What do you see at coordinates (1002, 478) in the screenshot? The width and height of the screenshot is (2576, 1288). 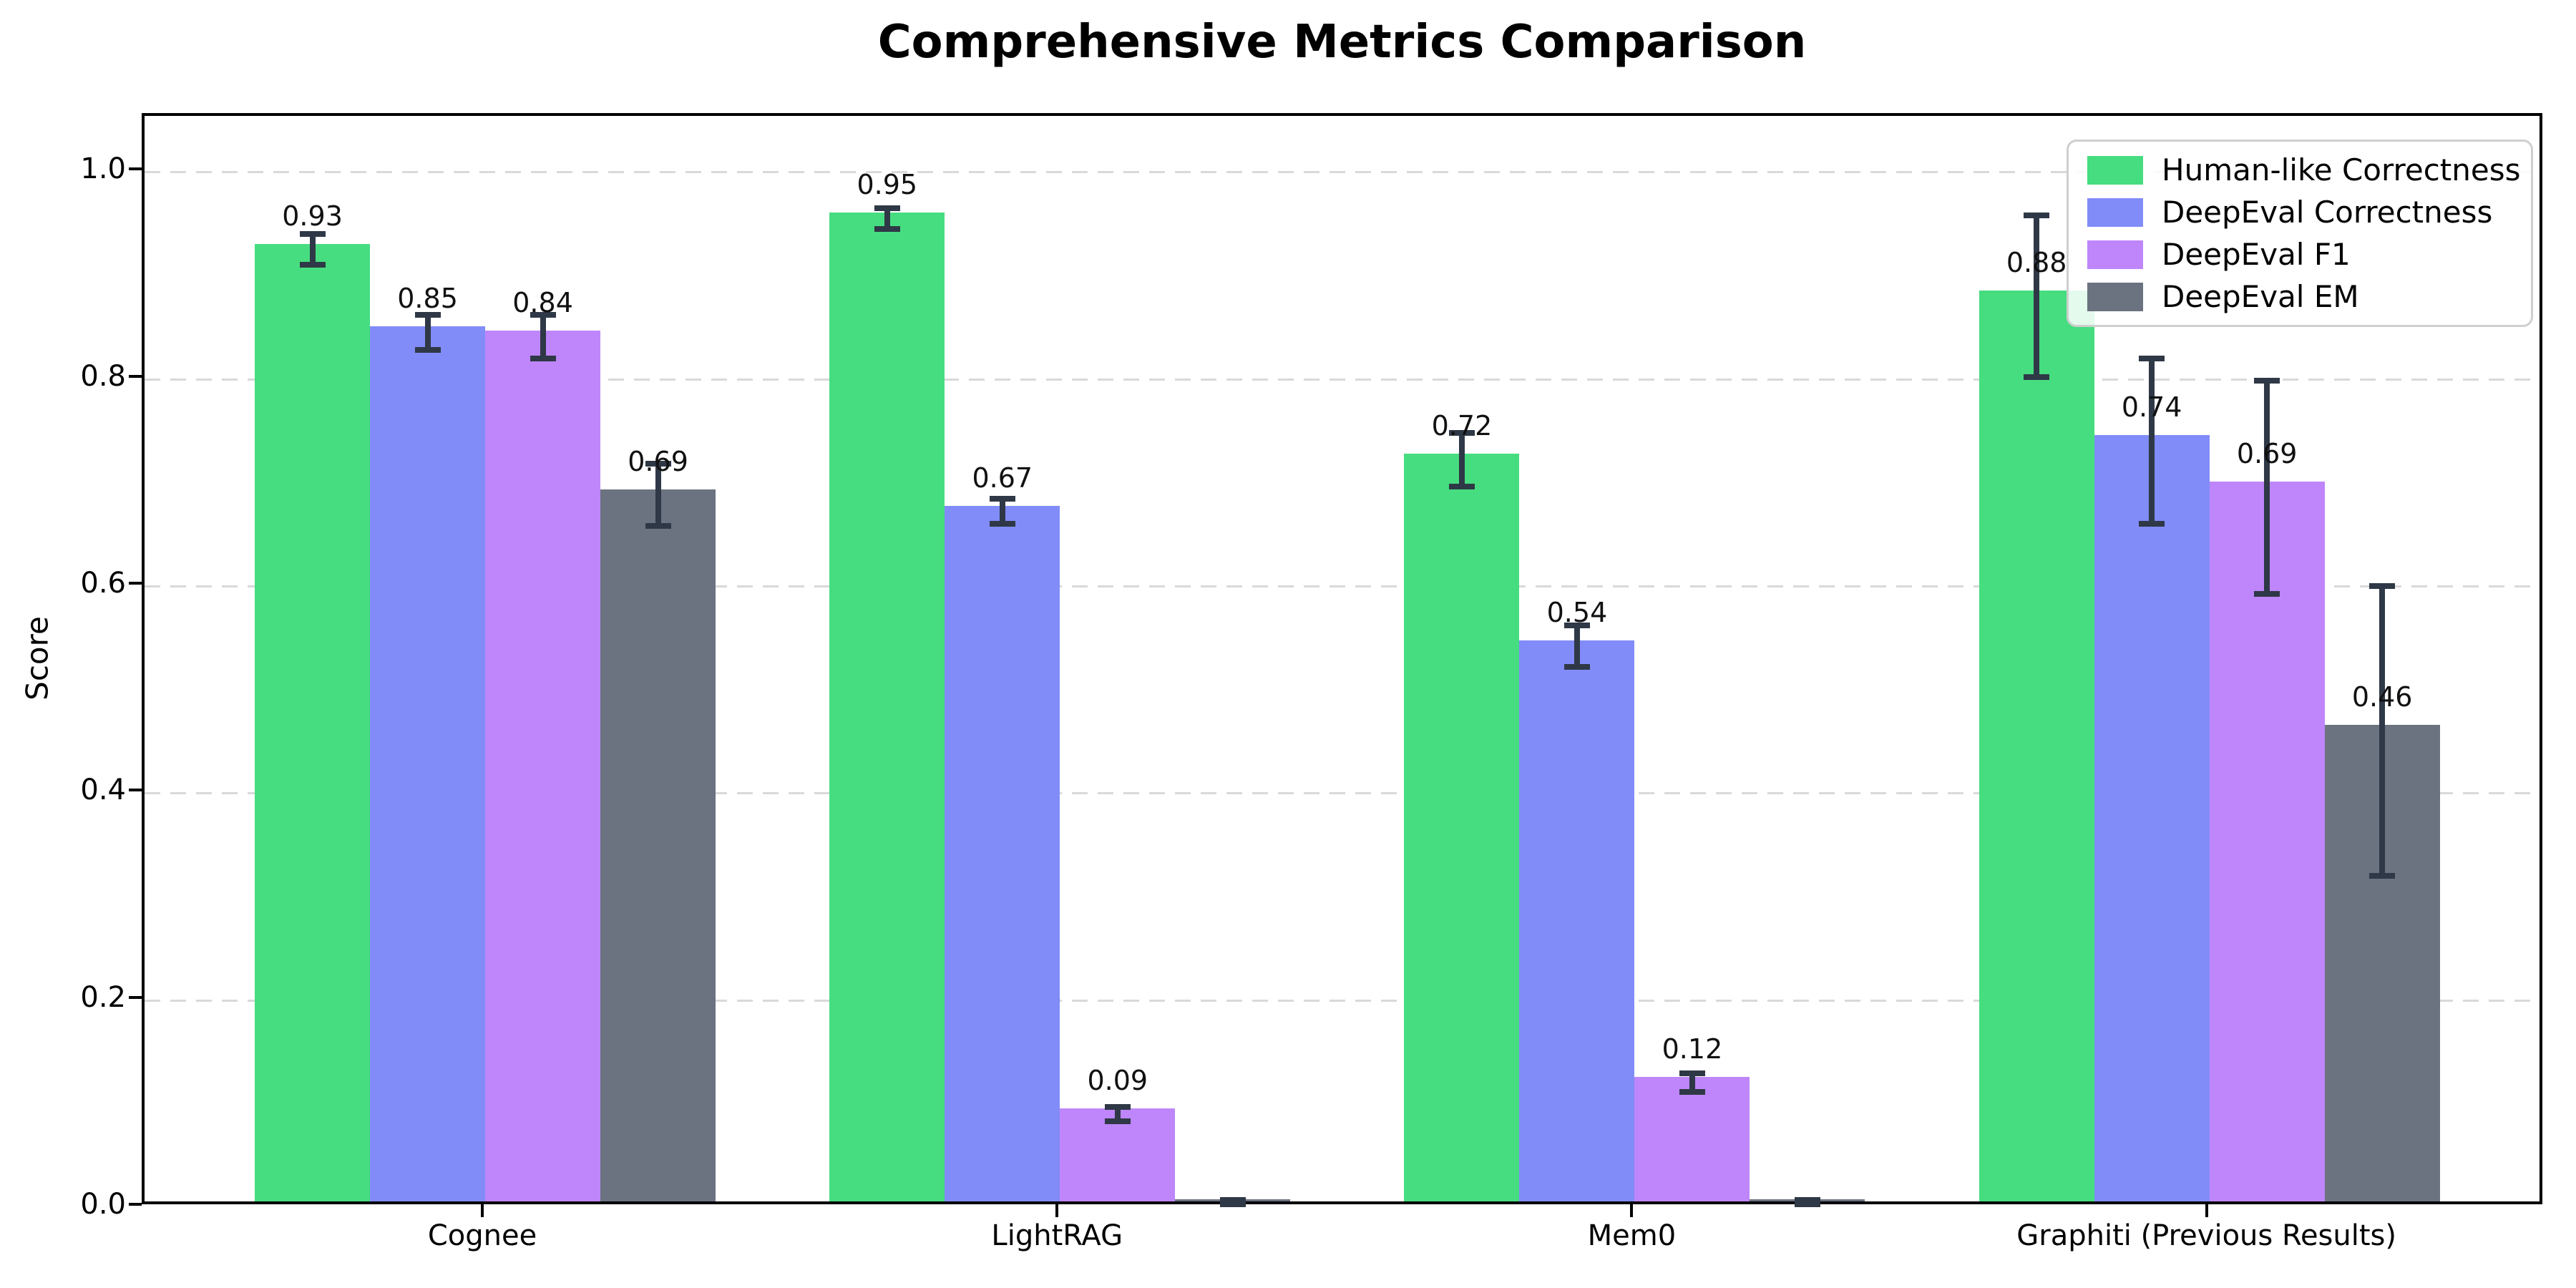 I see `value-label: 0.67` at bounding box center [1002, 478].